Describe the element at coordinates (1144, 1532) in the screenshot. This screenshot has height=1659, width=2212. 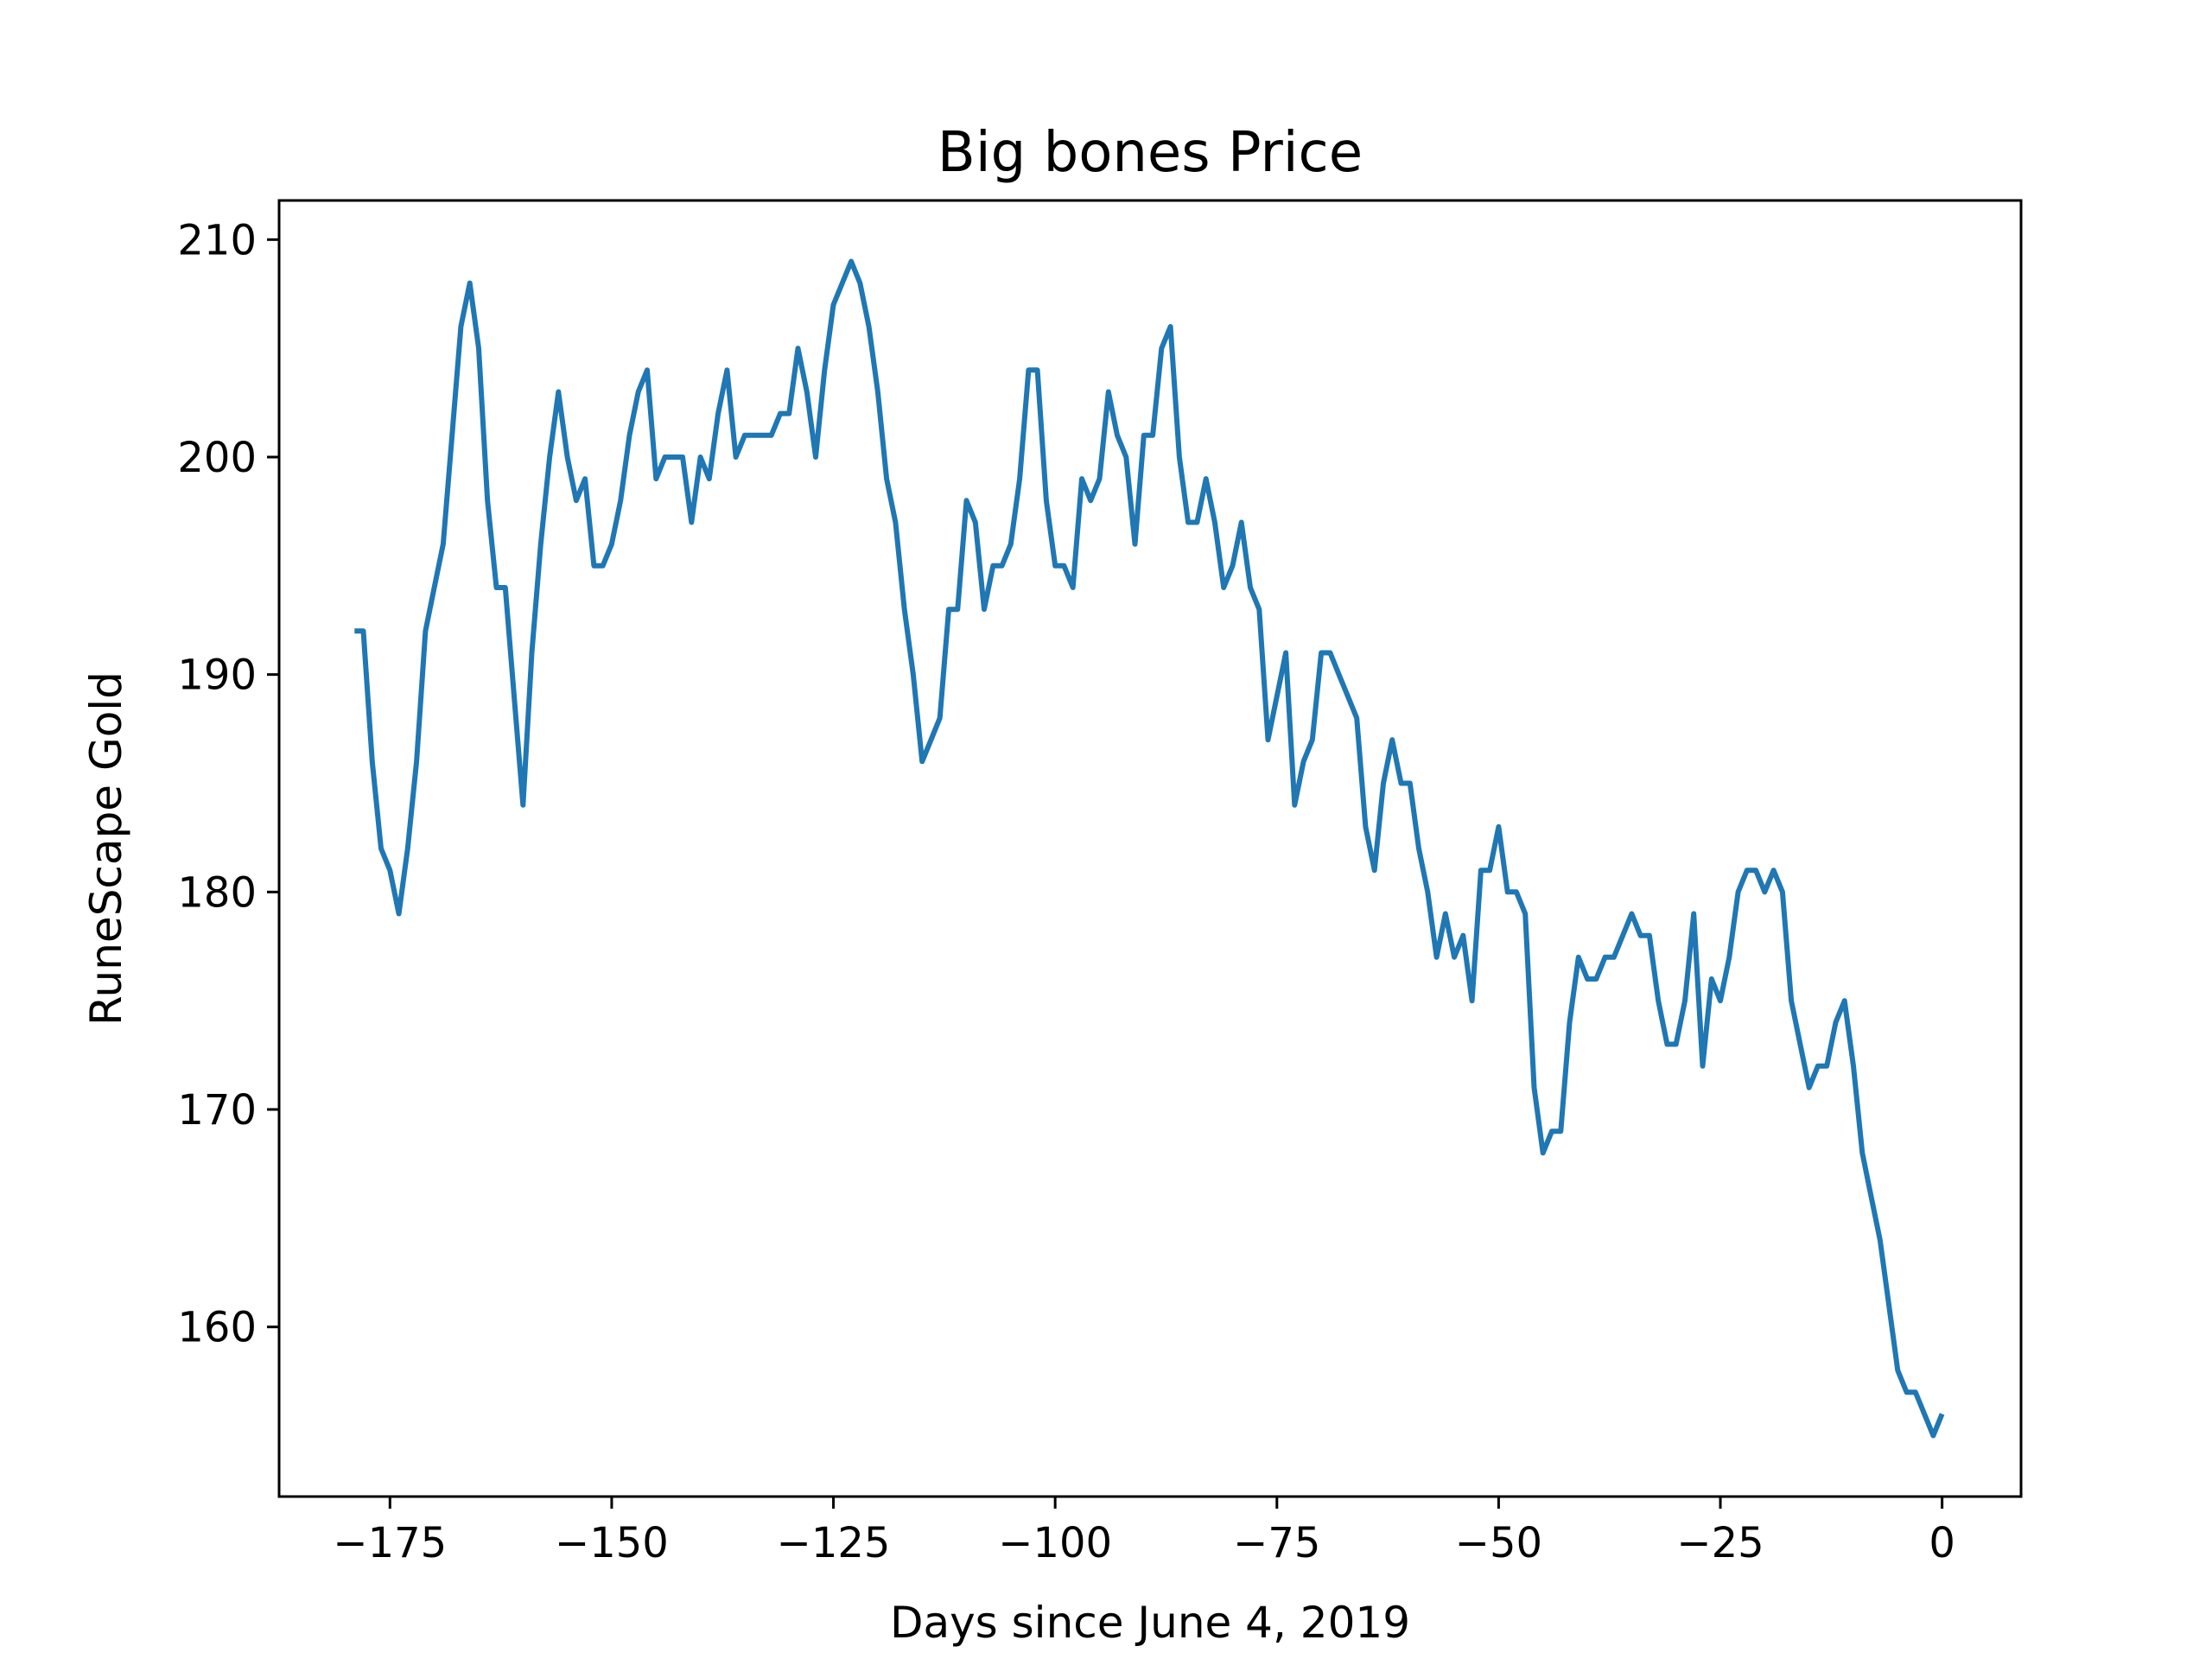
I see `x-axis: −175 −150 −125 −100 −75 −50 −25 0` at that location.